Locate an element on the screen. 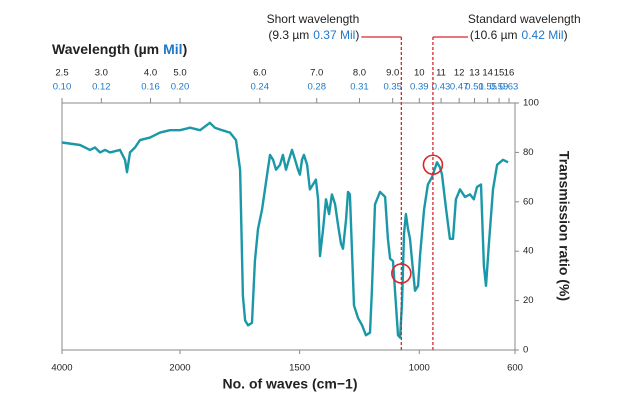 The image size is (620, 400). um-tick-label: 4.0 is located at coordinates (150, 73).